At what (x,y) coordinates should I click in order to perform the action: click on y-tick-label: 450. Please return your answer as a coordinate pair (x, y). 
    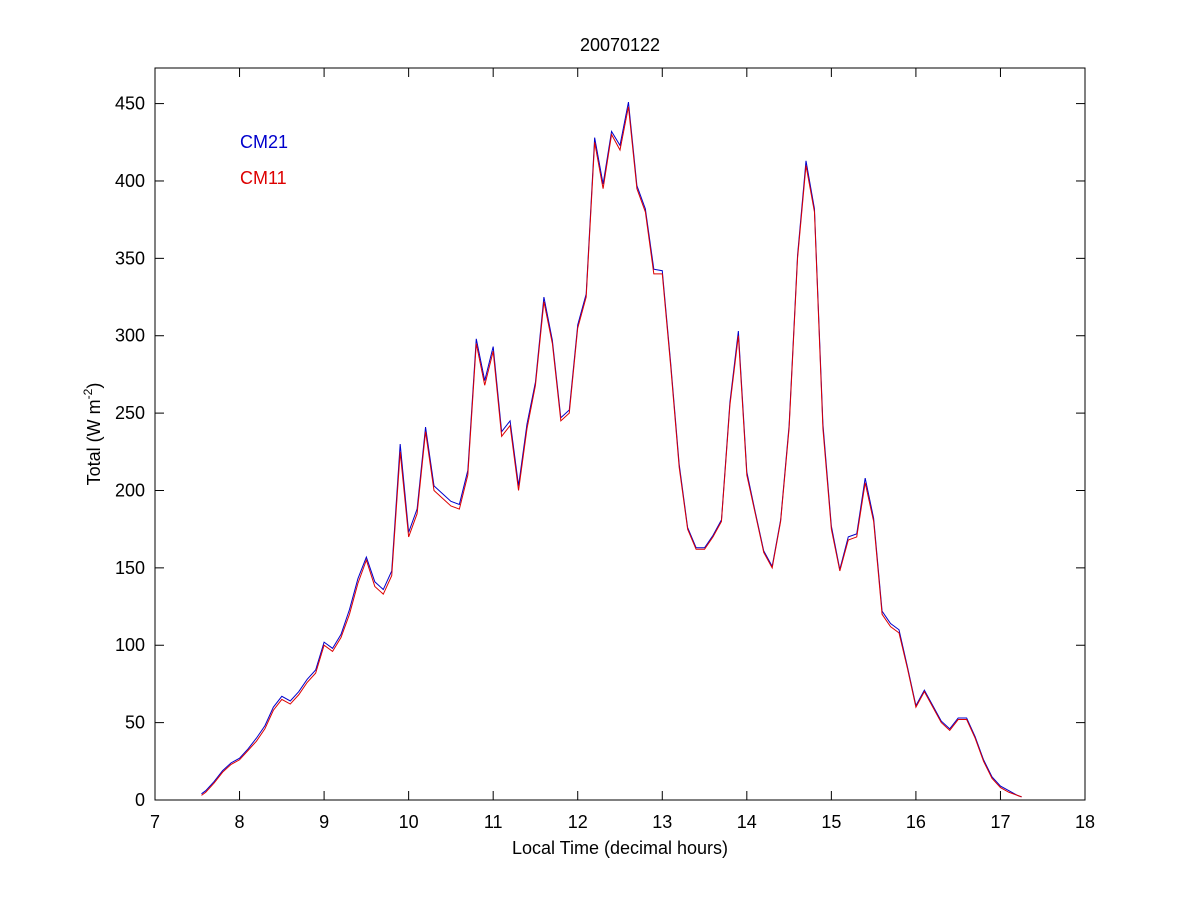
    Looking at the image, I should click on (130, 104).